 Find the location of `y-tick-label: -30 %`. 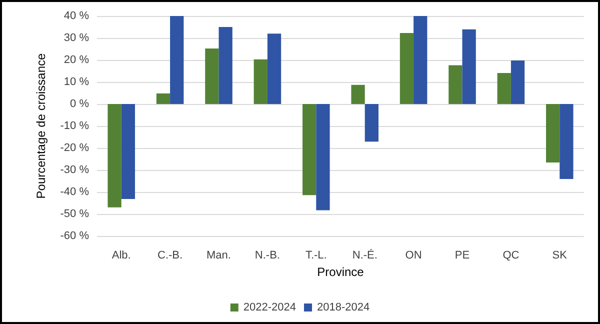

y-tick-label: -30 % is located at coordinates (75, 170).